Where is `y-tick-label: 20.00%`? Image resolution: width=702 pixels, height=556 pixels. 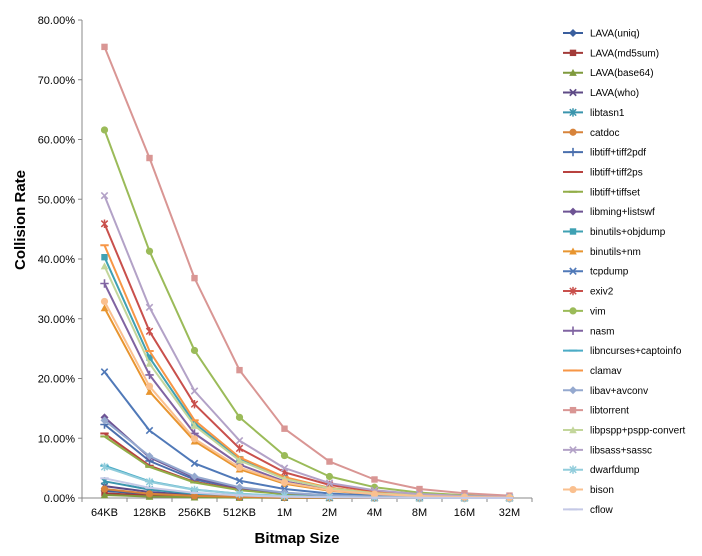
y-tick-label: 20.00% is located at coordinates (57, 380).